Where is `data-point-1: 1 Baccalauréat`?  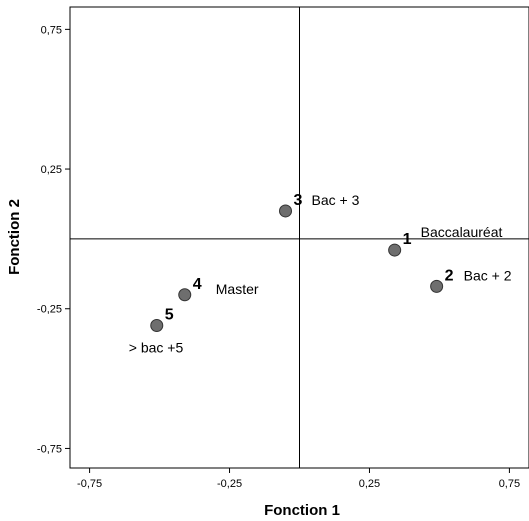
data-point-1: 1 Baccalauréat is located at coordinates (445, 240).